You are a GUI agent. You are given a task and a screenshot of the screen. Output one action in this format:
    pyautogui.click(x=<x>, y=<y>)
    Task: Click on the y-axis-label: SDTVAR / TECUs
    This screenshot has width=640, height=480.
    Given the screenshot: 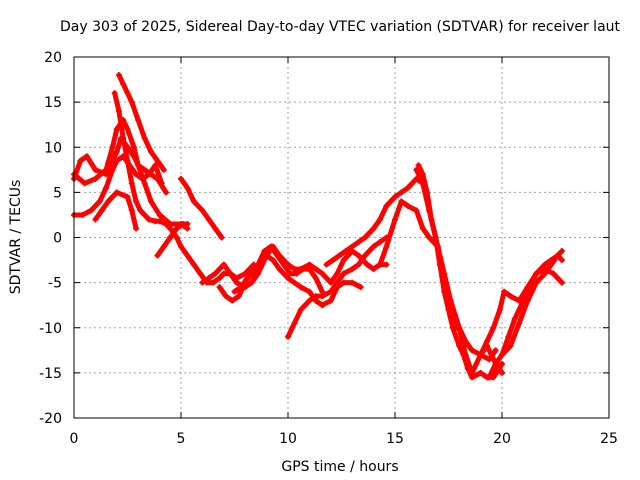 What is the action you would take?
    pyautogui.click(x=16, y=237)
    